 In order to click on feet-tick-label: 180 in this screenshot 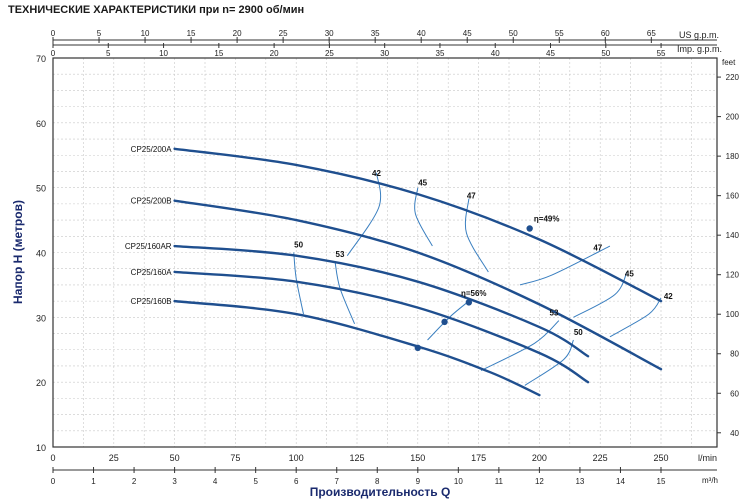, I will do `click(733, 156)`.